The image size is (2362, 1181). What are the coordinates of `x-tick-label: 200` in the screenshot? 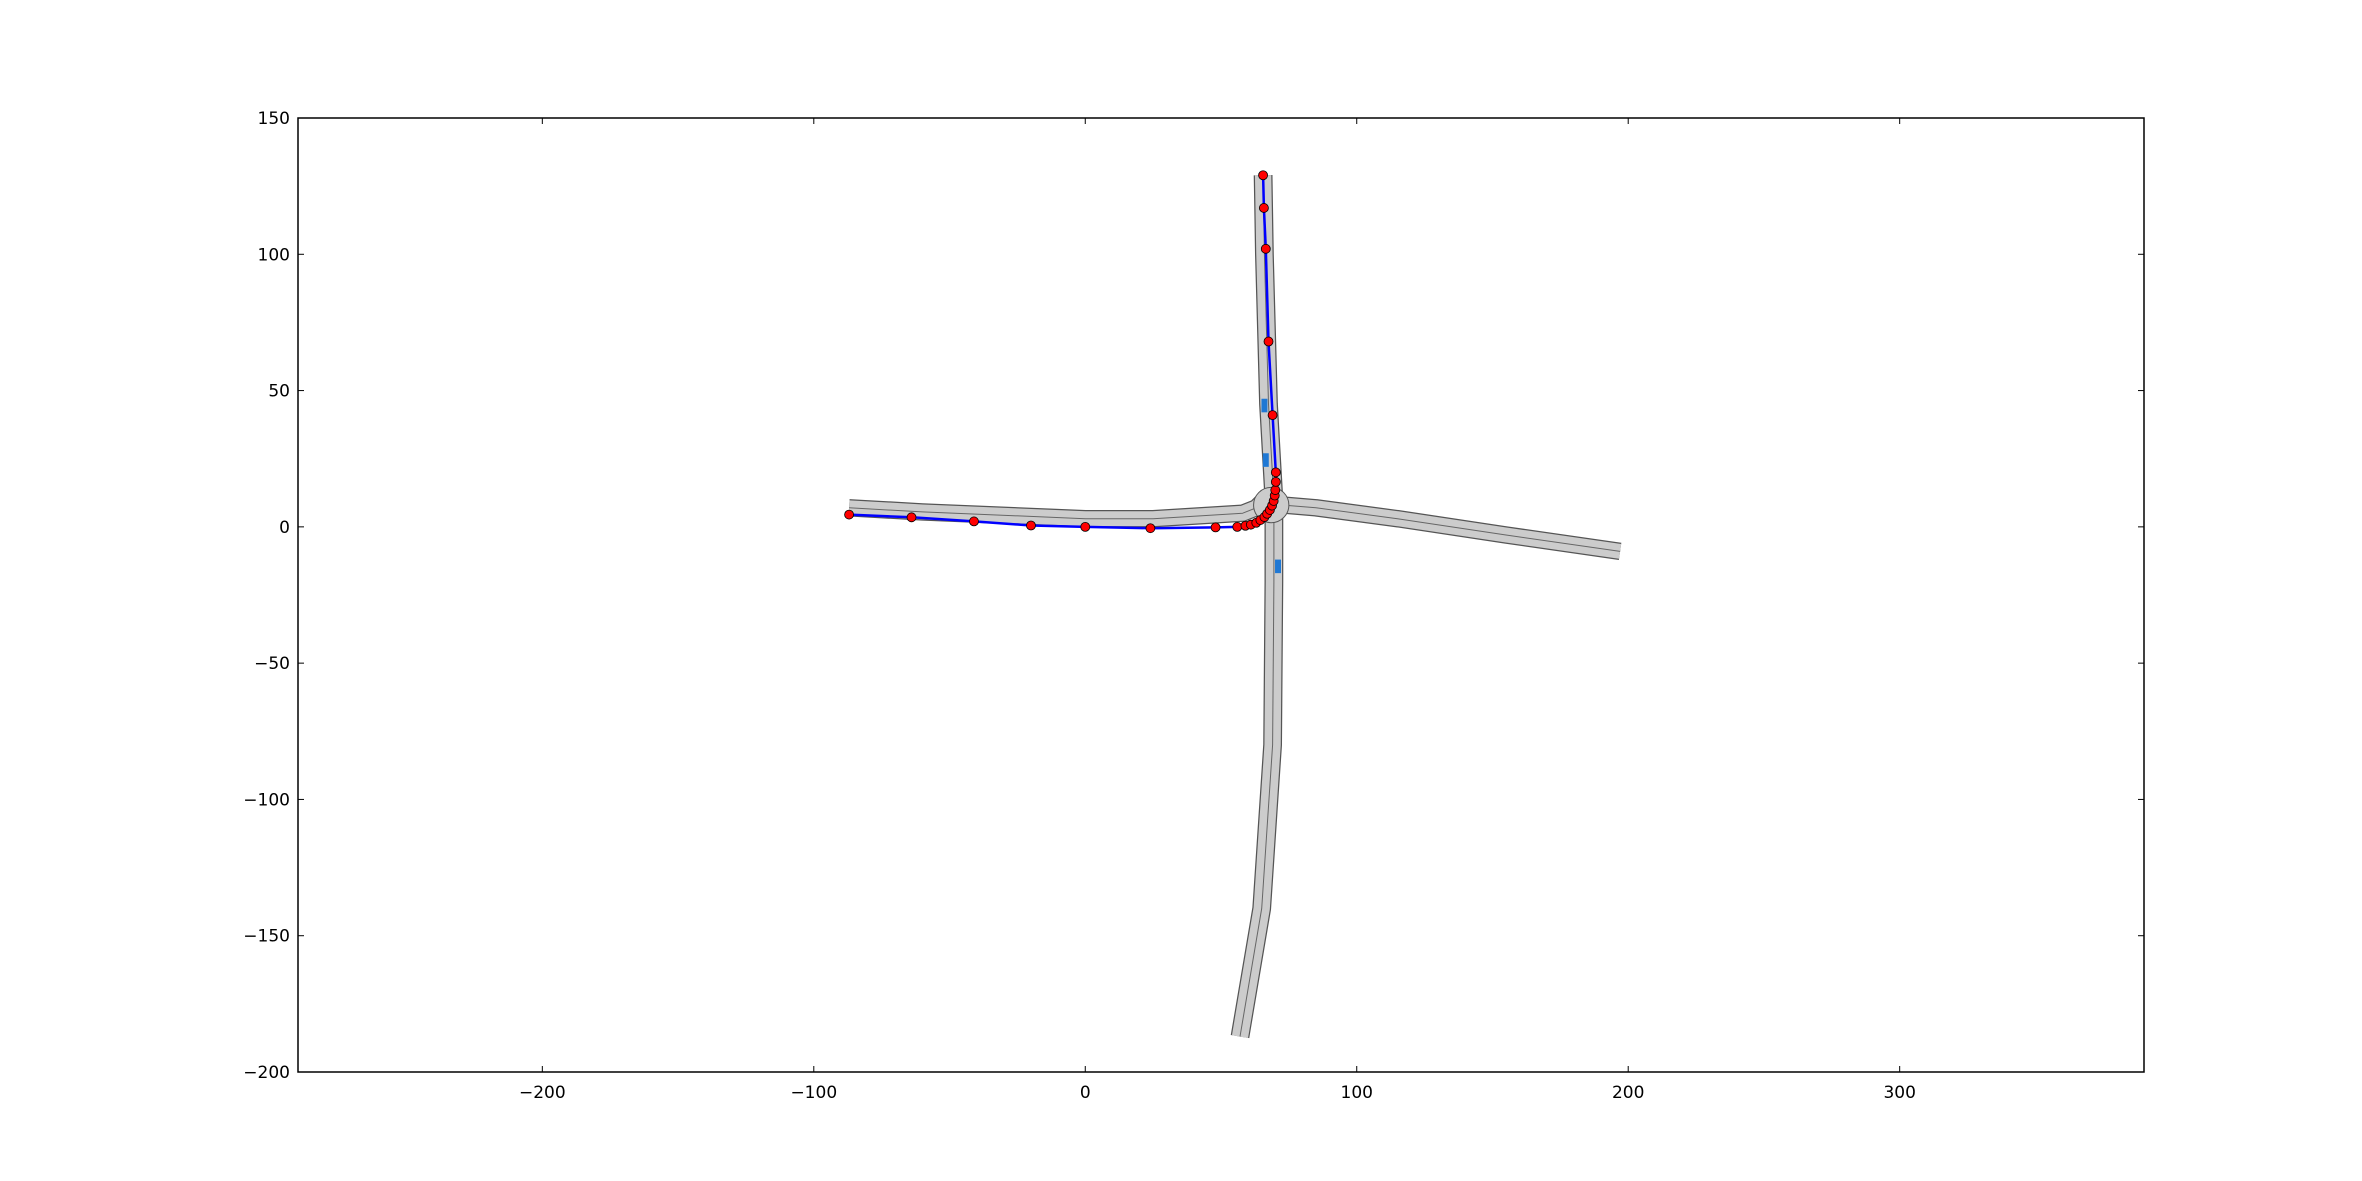 It's located at (1628, 1093).